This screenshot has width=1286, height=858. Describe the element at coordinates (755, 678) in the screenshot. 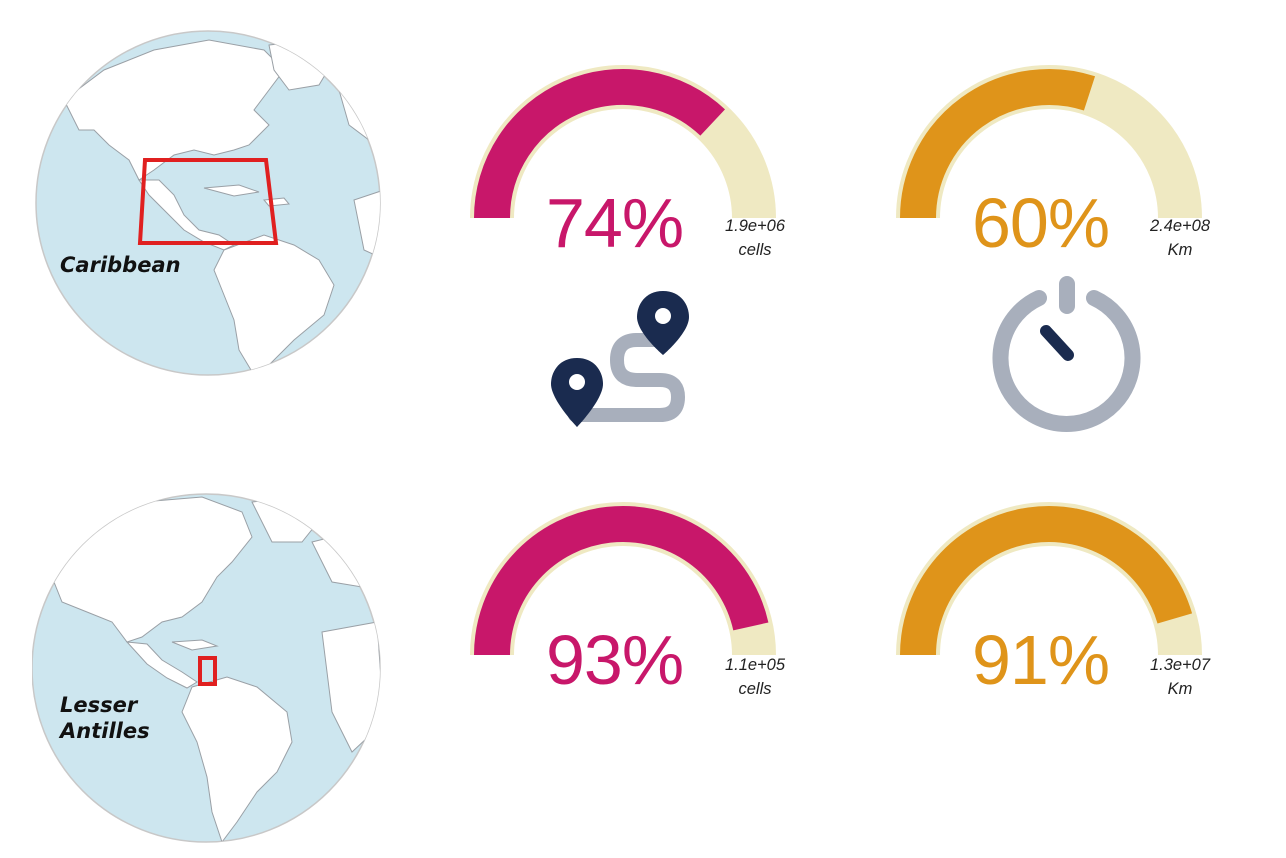

I see `value-lesser-antilles-cells: 1.1e+05 cells` at that location.